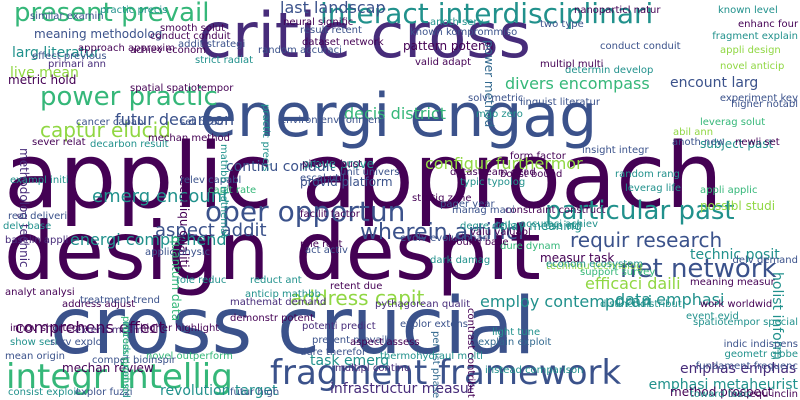  I want to click on cloud-word: novel, so click(734, 66).